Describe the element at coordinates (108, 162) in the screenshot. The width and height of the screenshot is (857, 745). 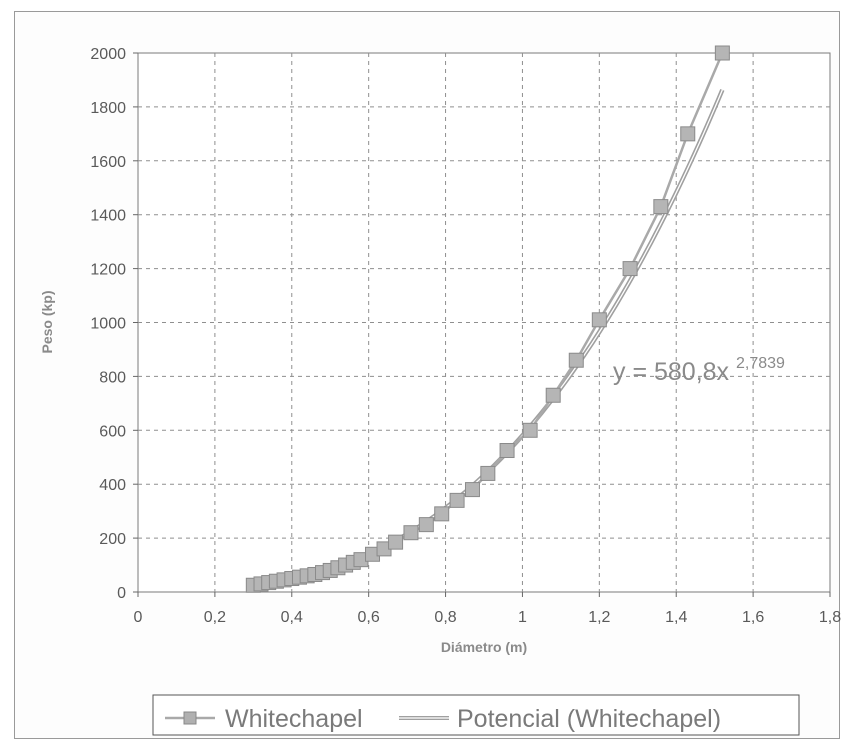
I see `y-tick-label: 1600` at that location.